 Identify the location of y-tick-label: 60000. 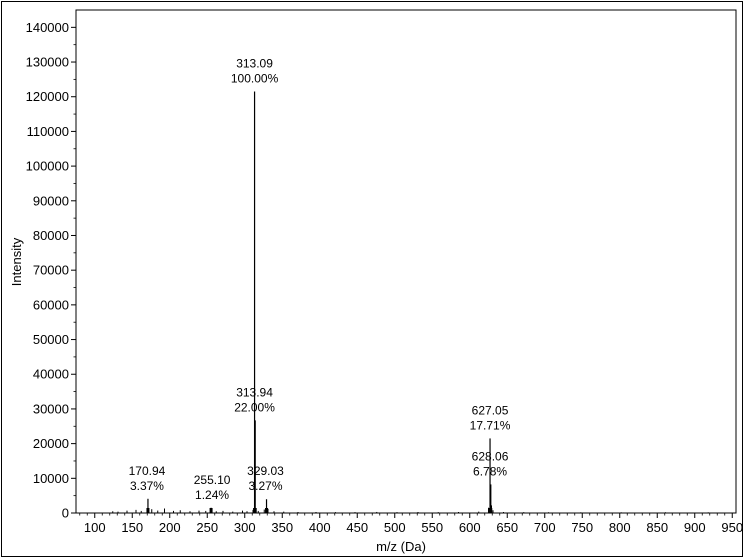
(51, 304).